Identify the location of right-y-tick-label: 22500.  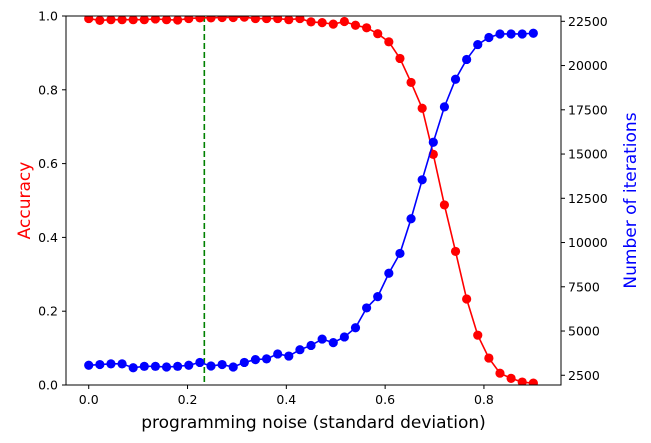
(588, 21).